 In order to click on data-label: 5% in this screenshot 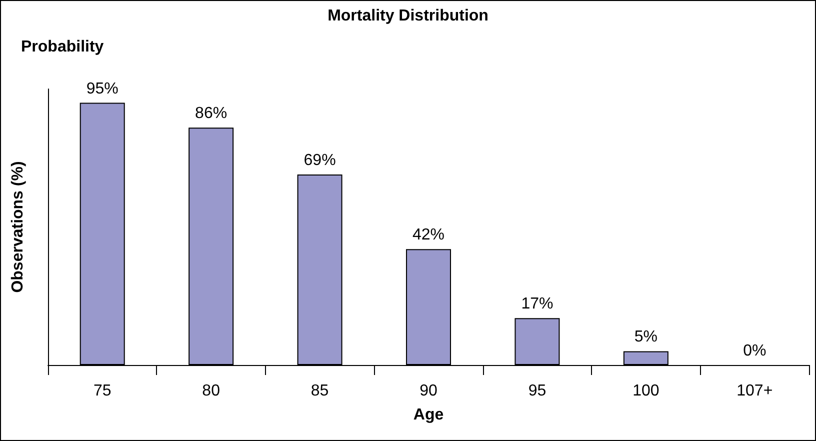, I will do `click(646, 337)`.